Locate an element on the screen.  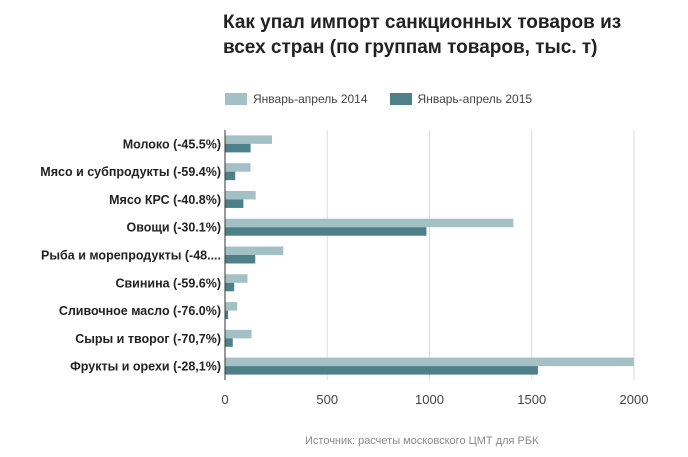
legend-swatch-2015 is located at coordinates (400, 99).